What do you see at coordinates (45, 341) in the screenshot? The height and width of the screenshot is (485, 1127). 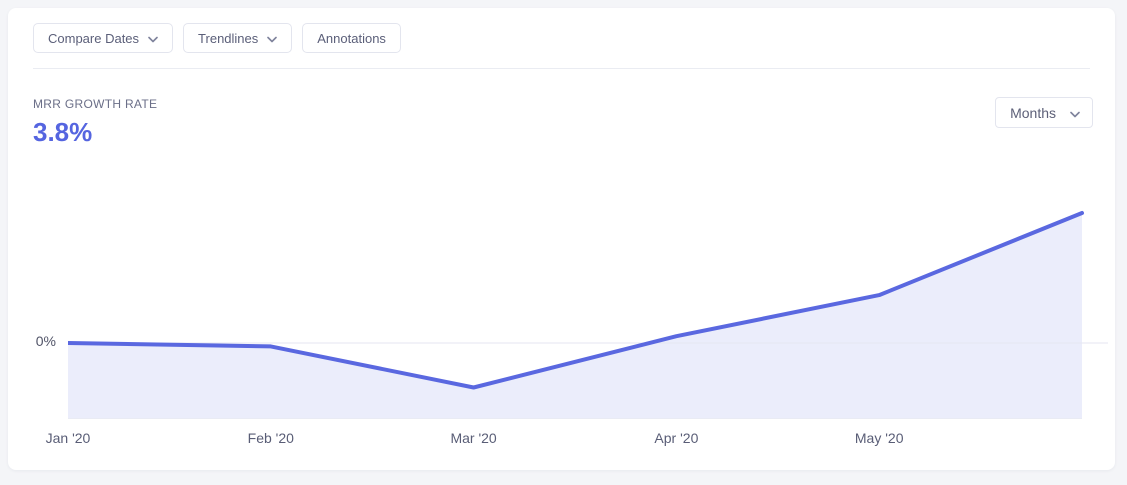 I see `y-axis-zero-label: 0%` at bounding box center [45, 341].